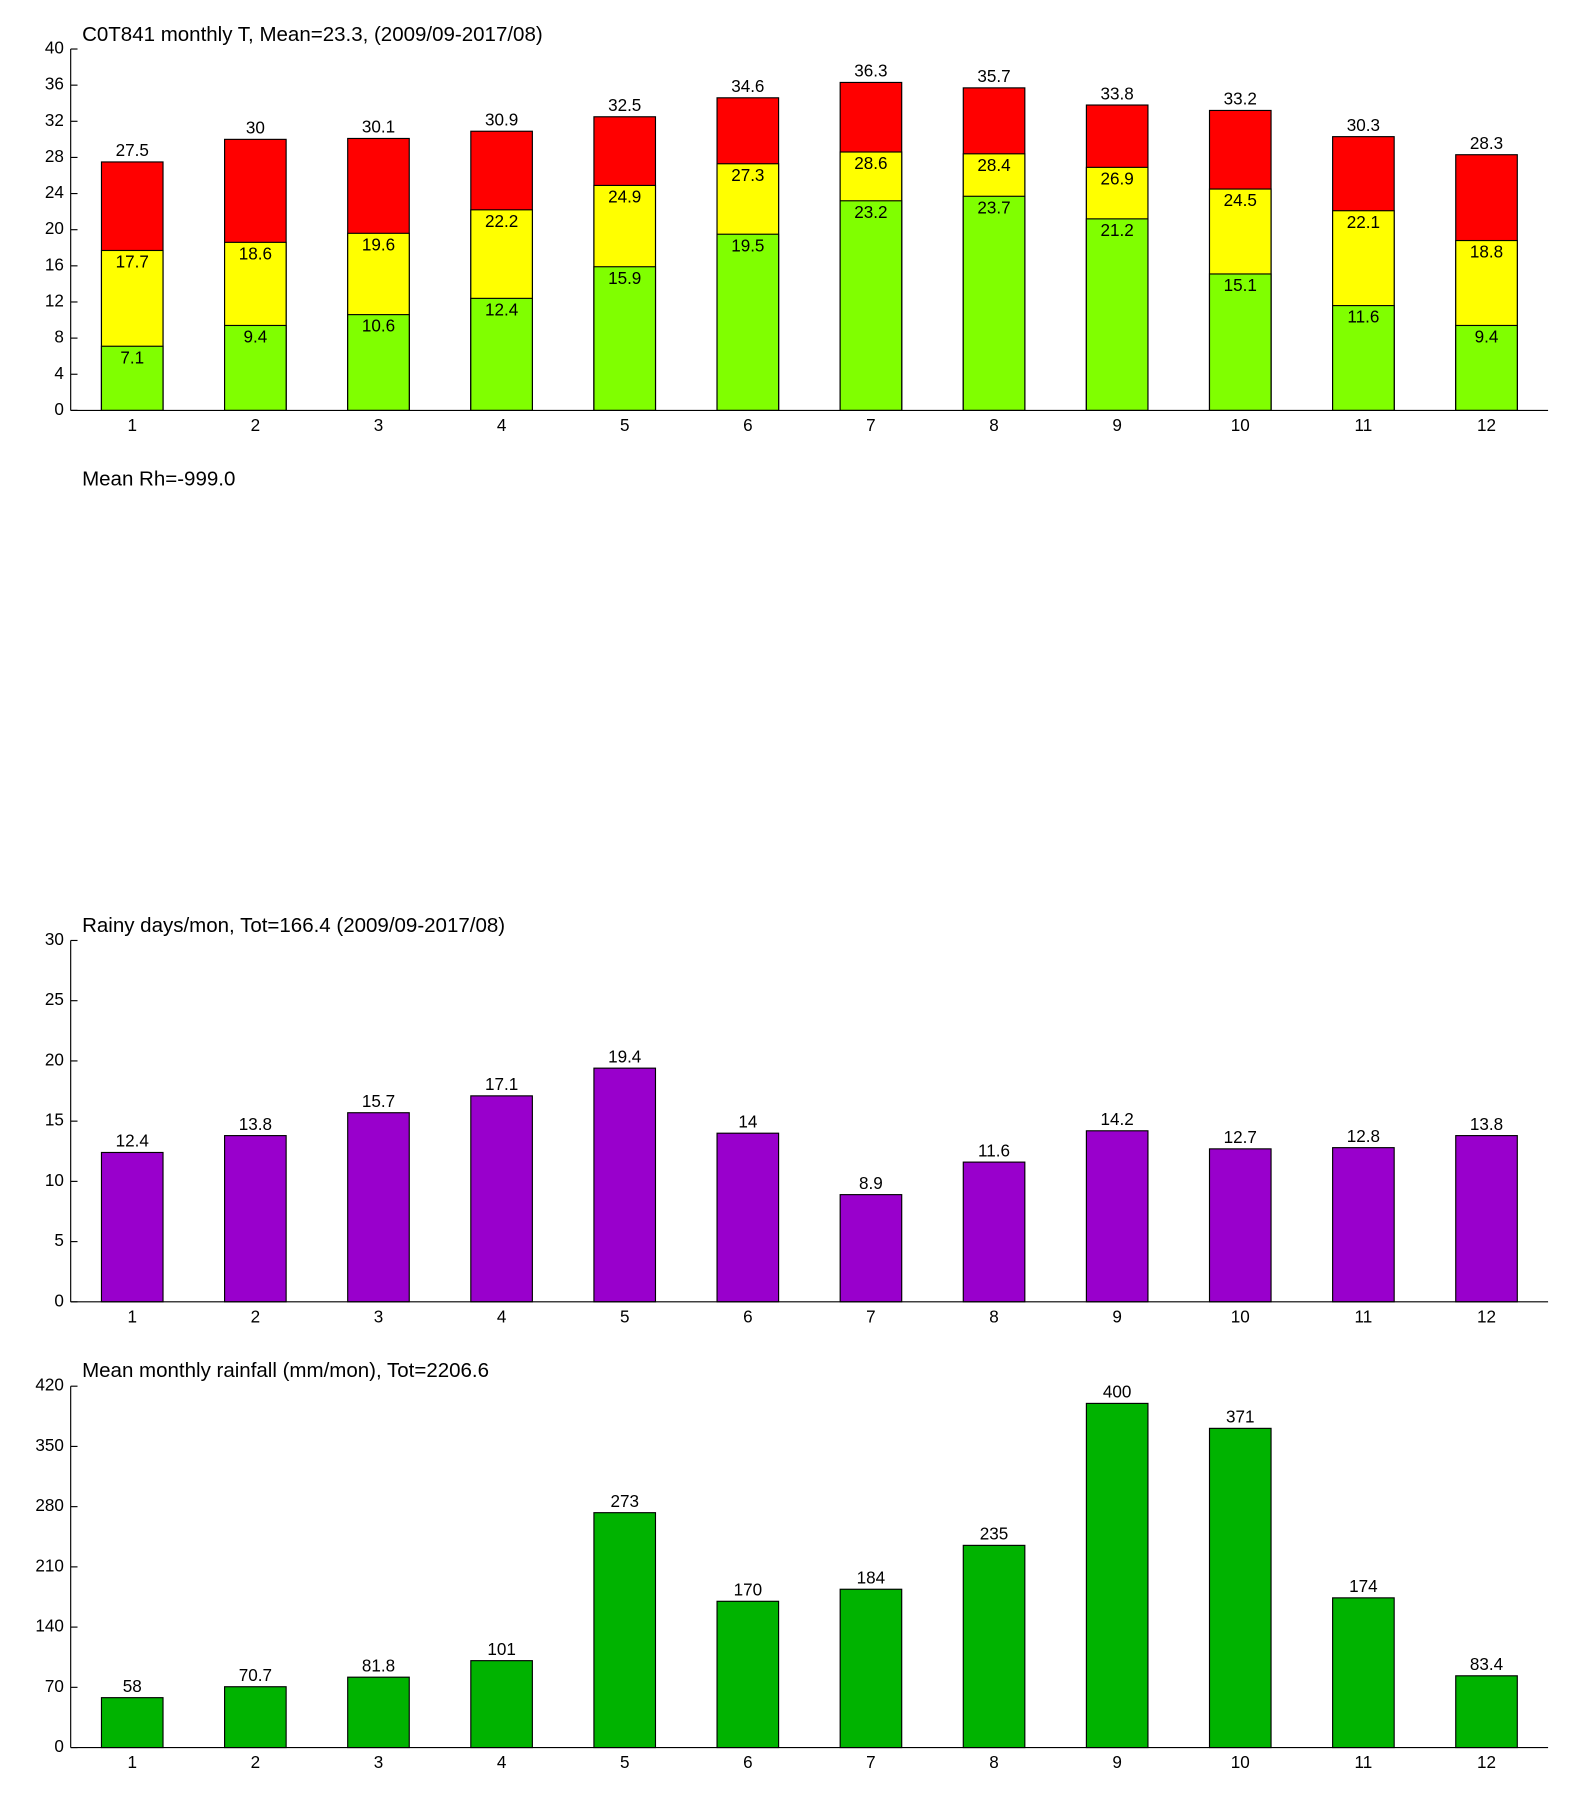 The height and width of the screenshot is (1800, 1580). Describe the element at coordinates (1240, 1417) in the screenshot. I see `value-label: 371` at that location.